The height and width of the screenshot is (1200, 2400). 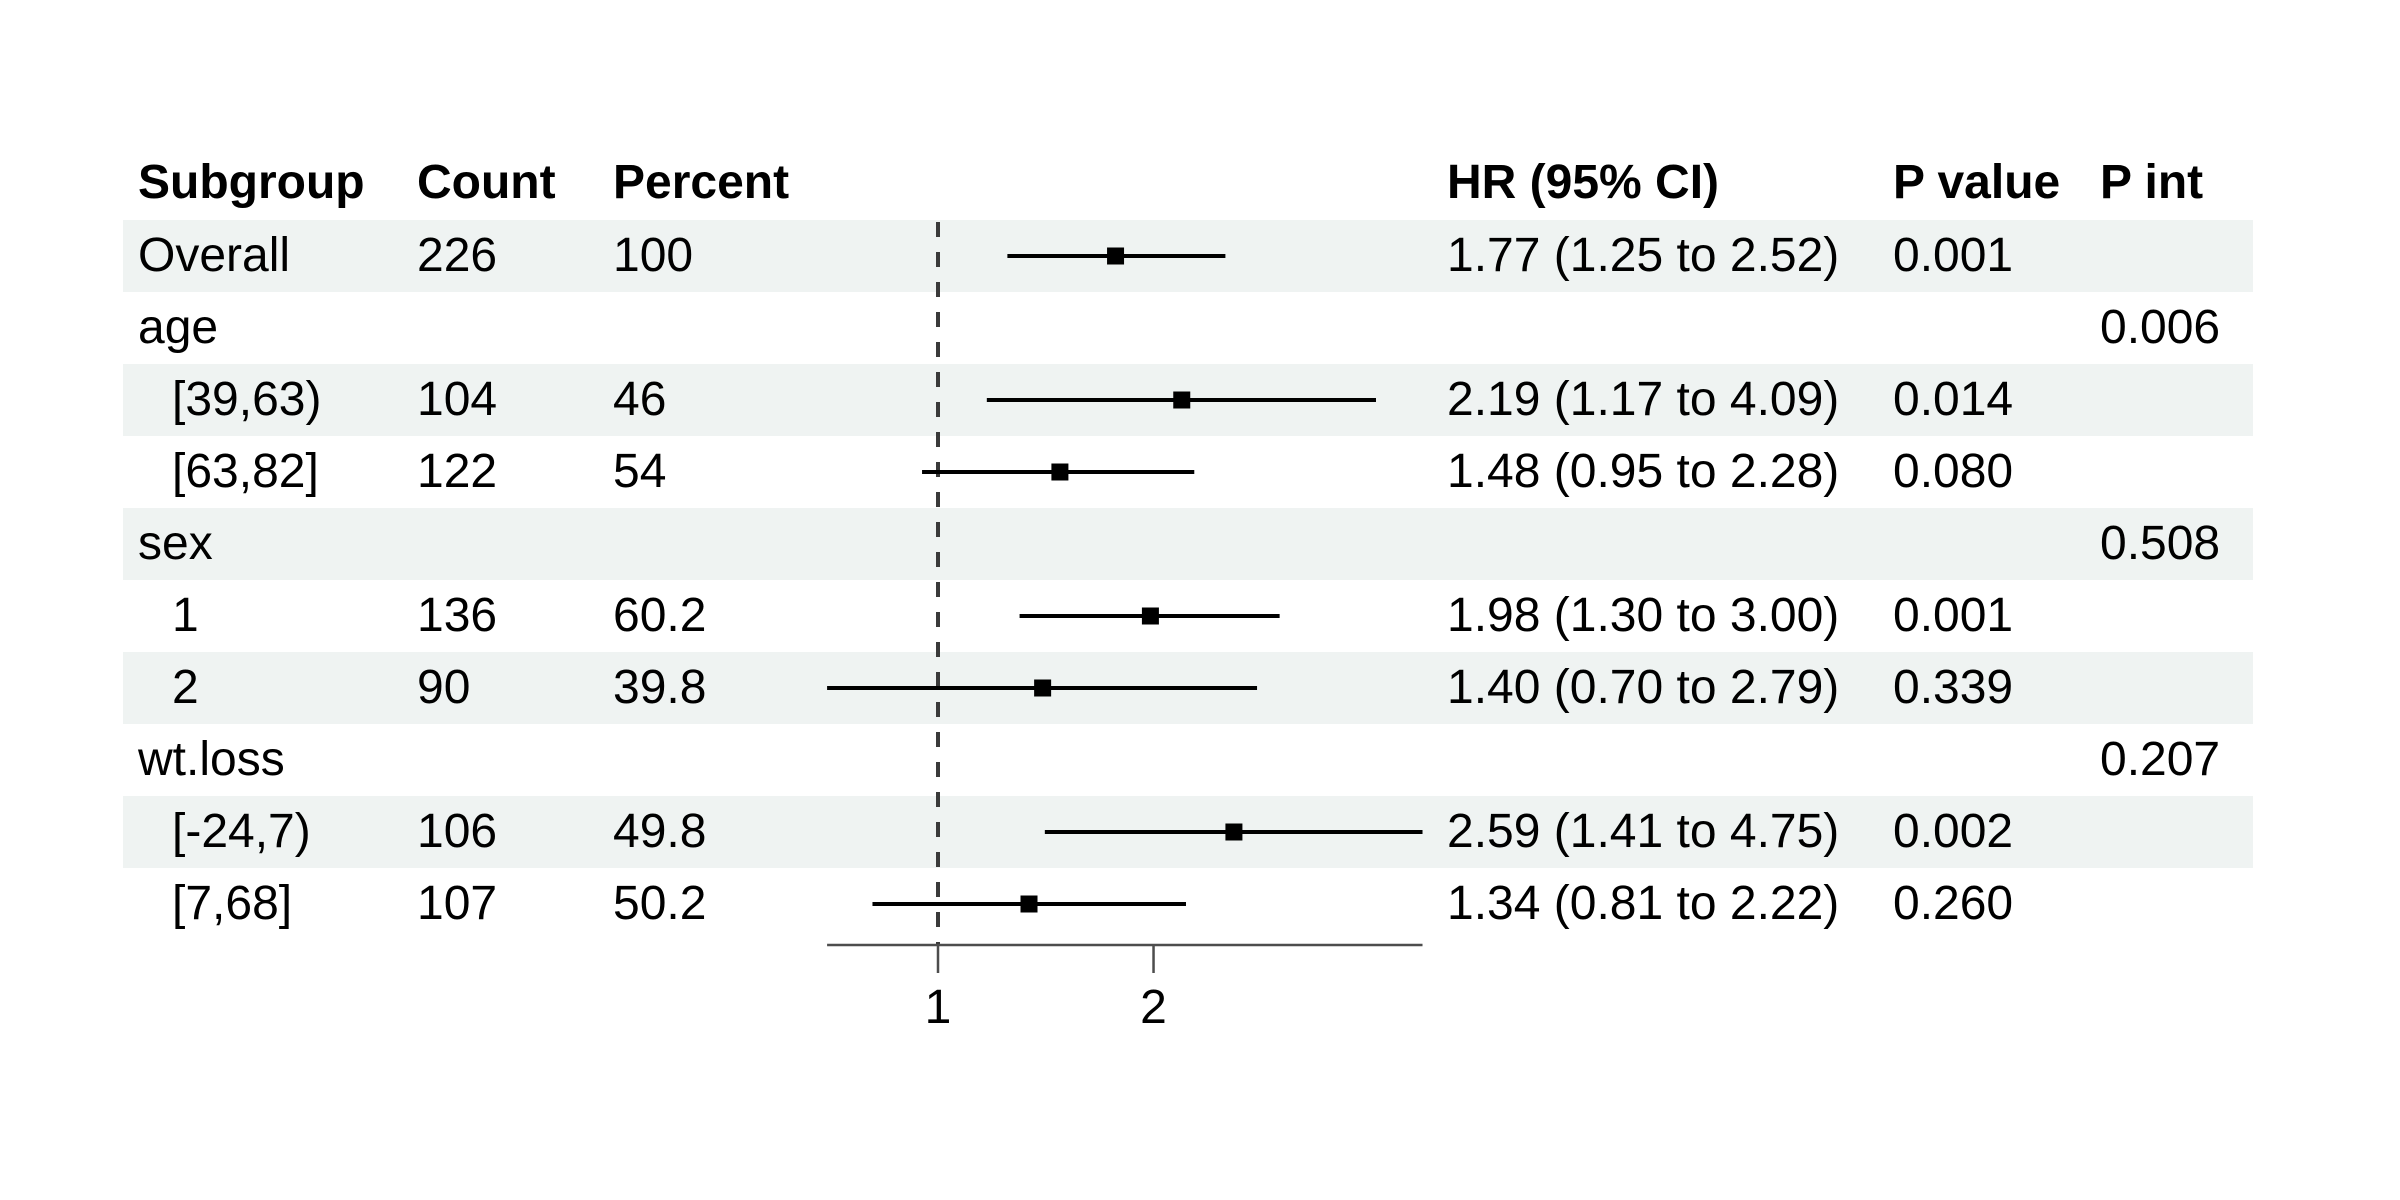 What do you see at coordinates (2160, 543) in the screenshot?
I see `cell-p-int: 0.508` at bounding box center [2160, 543].